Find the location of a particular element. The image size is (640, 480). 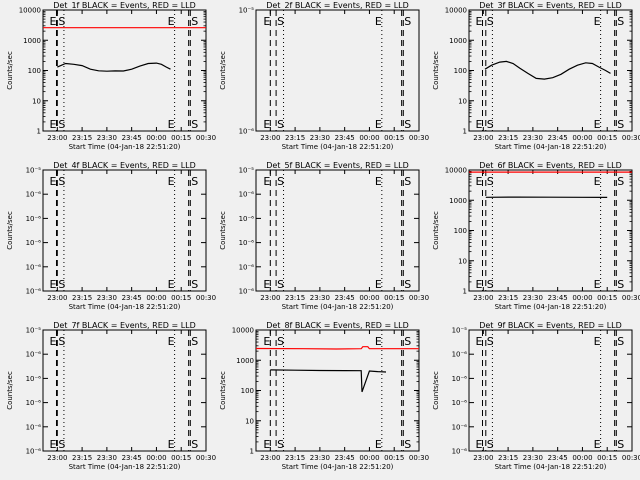

chart-title: Det_7f BLACK = Events, RED = LLD is located at coordinates (124, 325).